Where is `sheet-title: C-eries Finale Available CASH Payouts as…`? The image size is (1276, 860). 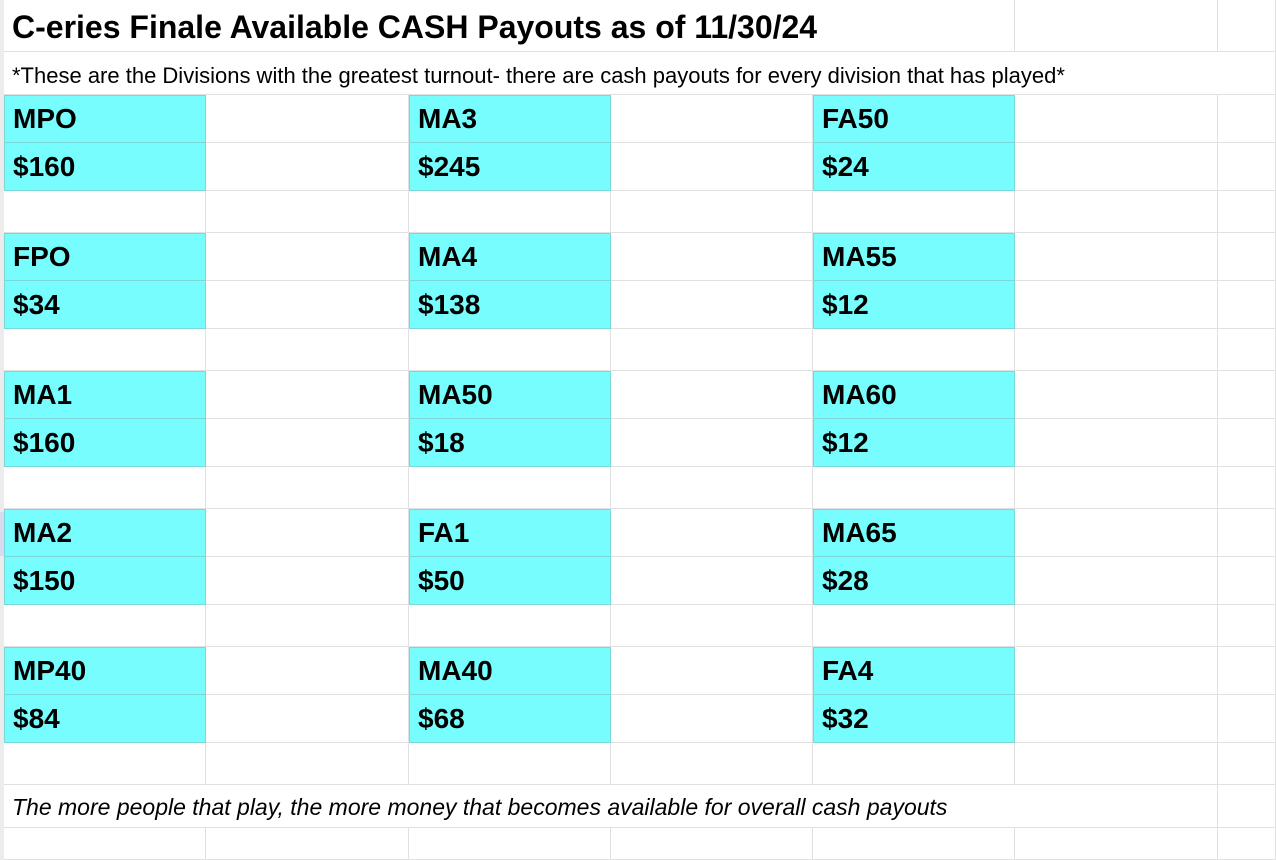 sheet-title: C-eries Finale Available CASH Payouts as… is located at coordinates (415, 27).